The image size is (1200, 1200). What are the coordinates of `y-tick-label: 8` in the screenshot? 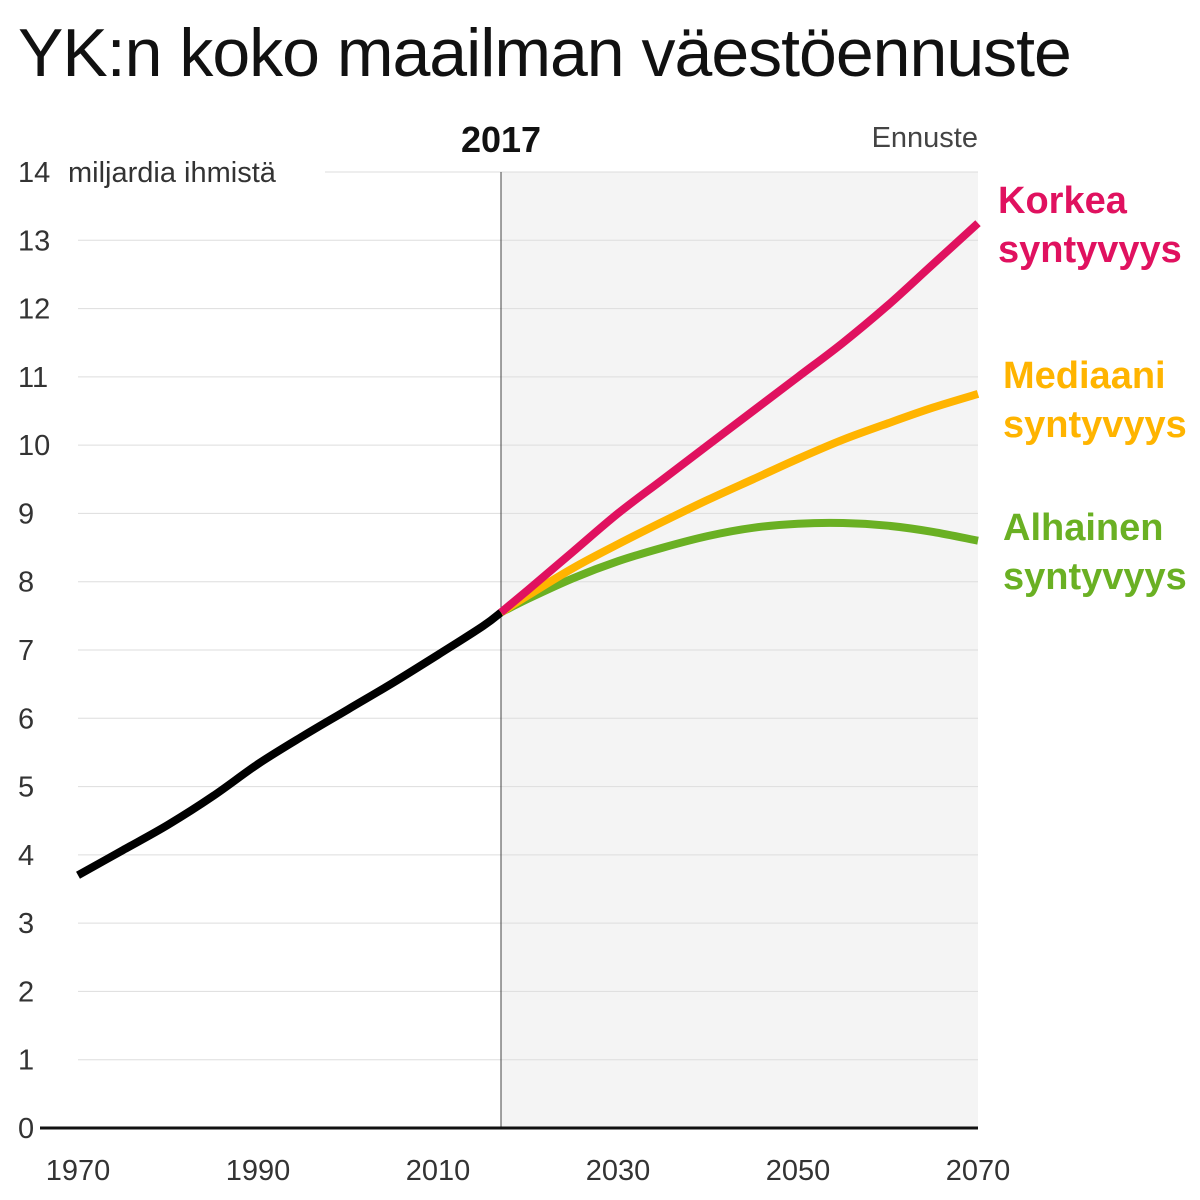 It's located at (26, 583).